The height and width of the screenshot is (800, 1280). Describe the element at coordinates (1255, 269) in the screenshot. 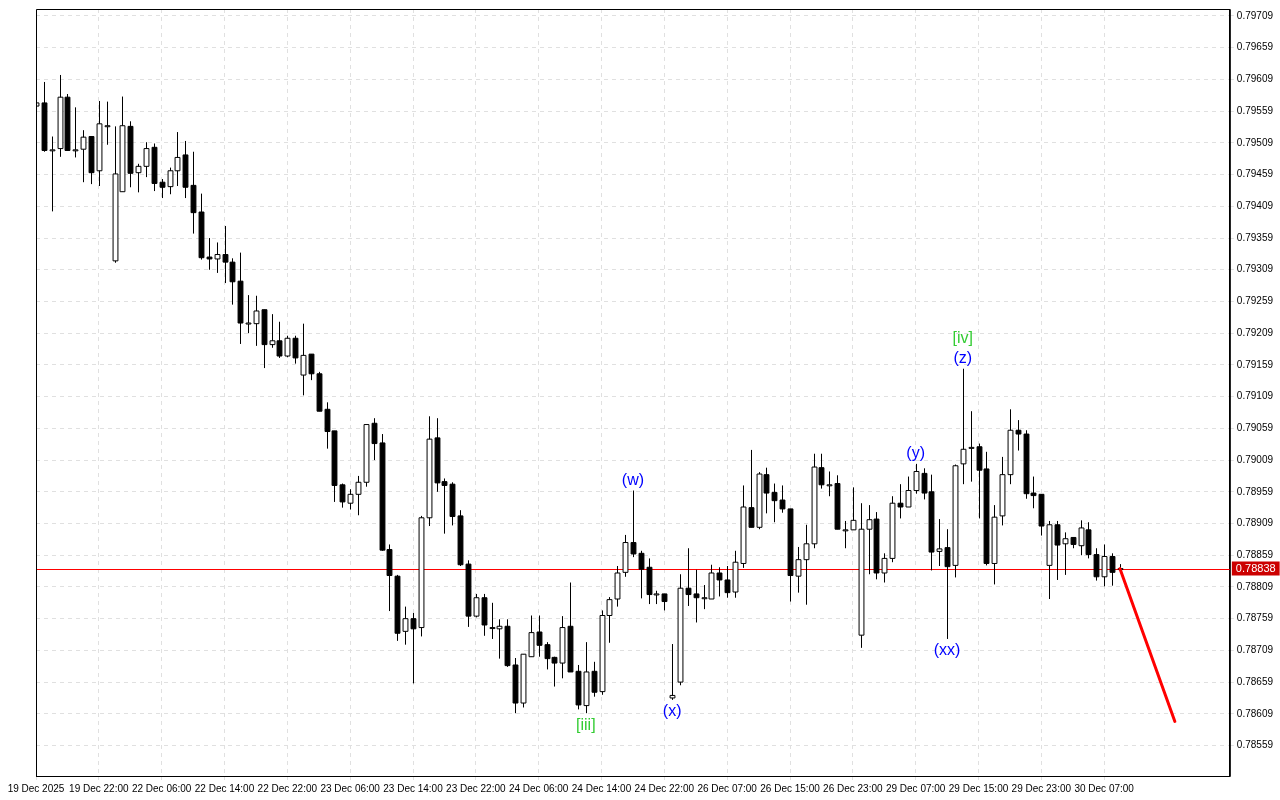

I see `y-tick-label: 0.79309` at that location.